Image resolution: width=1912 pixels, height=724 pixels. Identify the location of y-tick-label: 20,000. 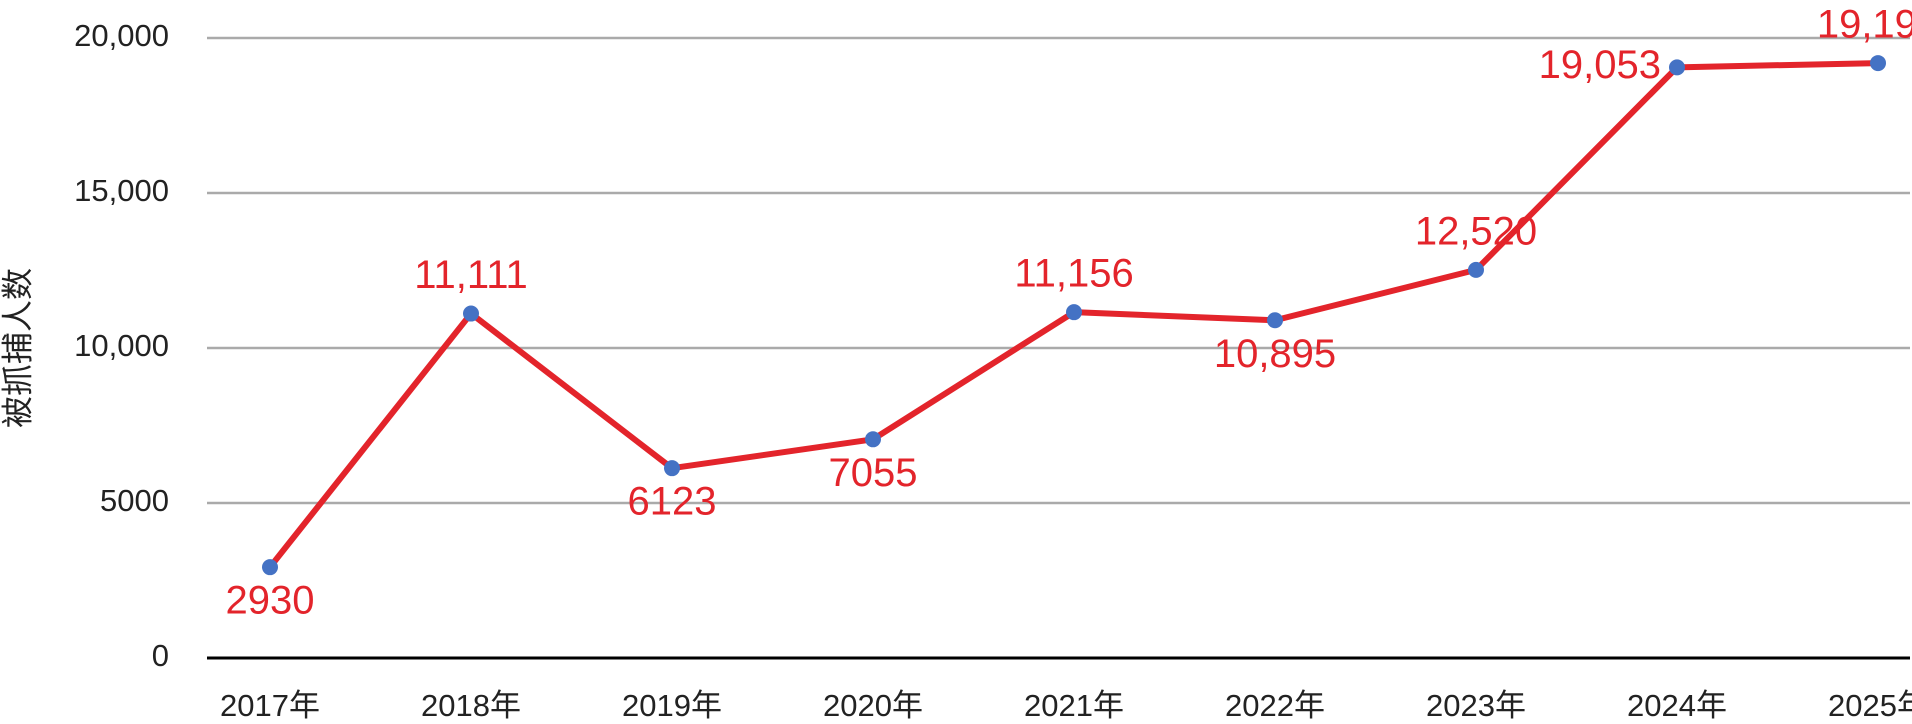
(121, 35).